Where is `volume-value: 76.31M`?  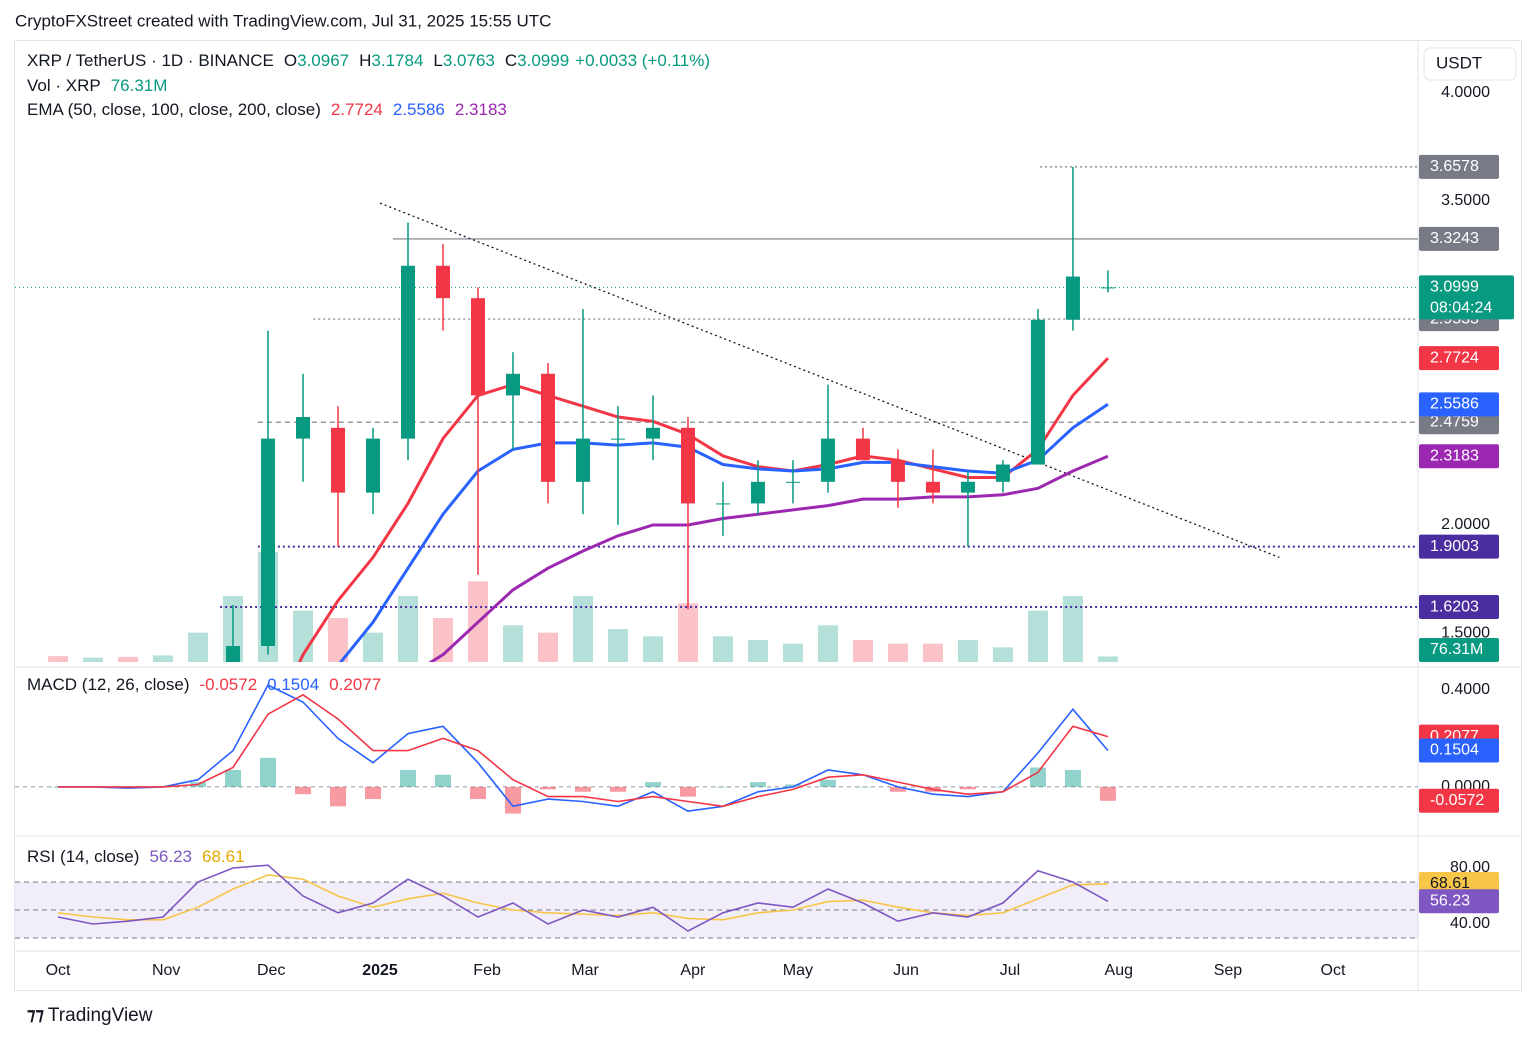
volume-value: 76.31M is located at coordinates (139, 85).